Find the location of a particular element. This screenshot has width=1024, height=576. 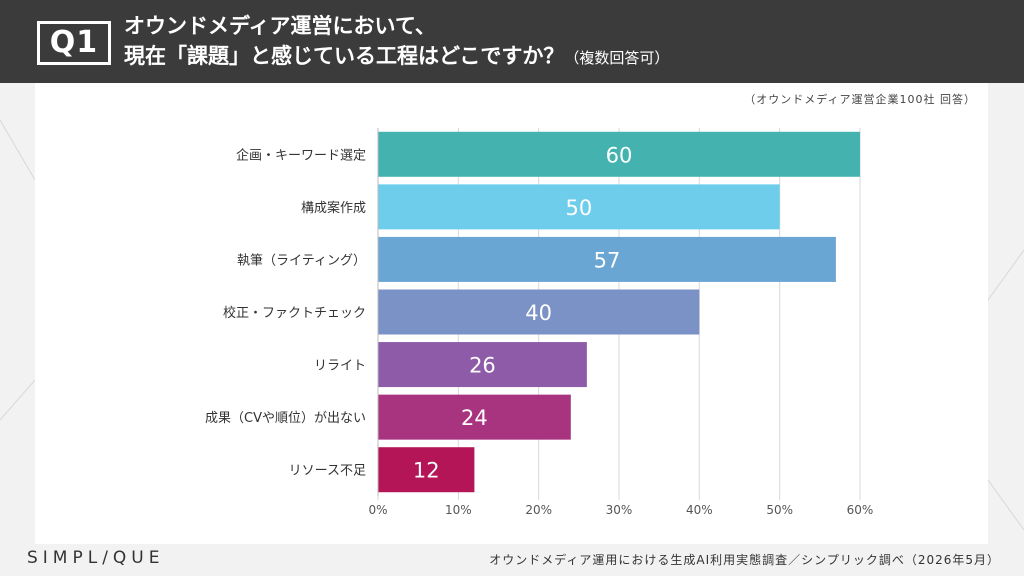

x-tick-label: 10% is located at coordinates (458, 510).